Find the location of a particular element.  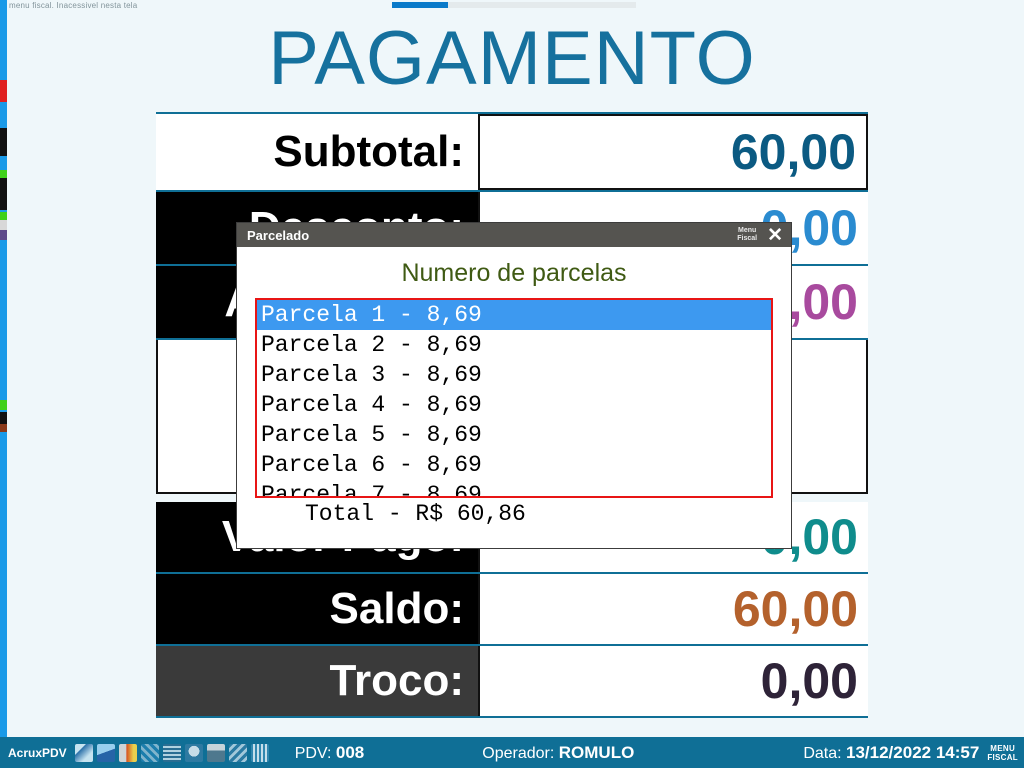

subtotal-label: Subtotal: is located at coordinates (317, 152).